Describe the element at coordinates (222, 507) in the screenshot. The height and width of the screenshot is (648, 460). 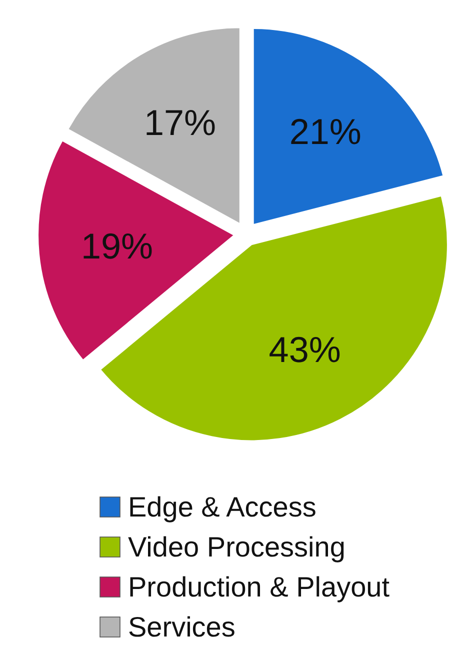
I see `legend-label: Edge & Access` at that location.